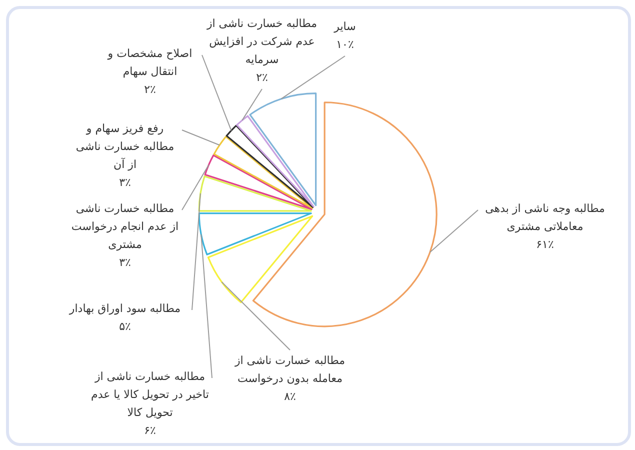 Image resolution: width=635 pixels, height=450 pixels. What do you see at coordinates (125, 327) in the screenshot?
I see `data-label: ۵٪` at bounding box center [125, 327].